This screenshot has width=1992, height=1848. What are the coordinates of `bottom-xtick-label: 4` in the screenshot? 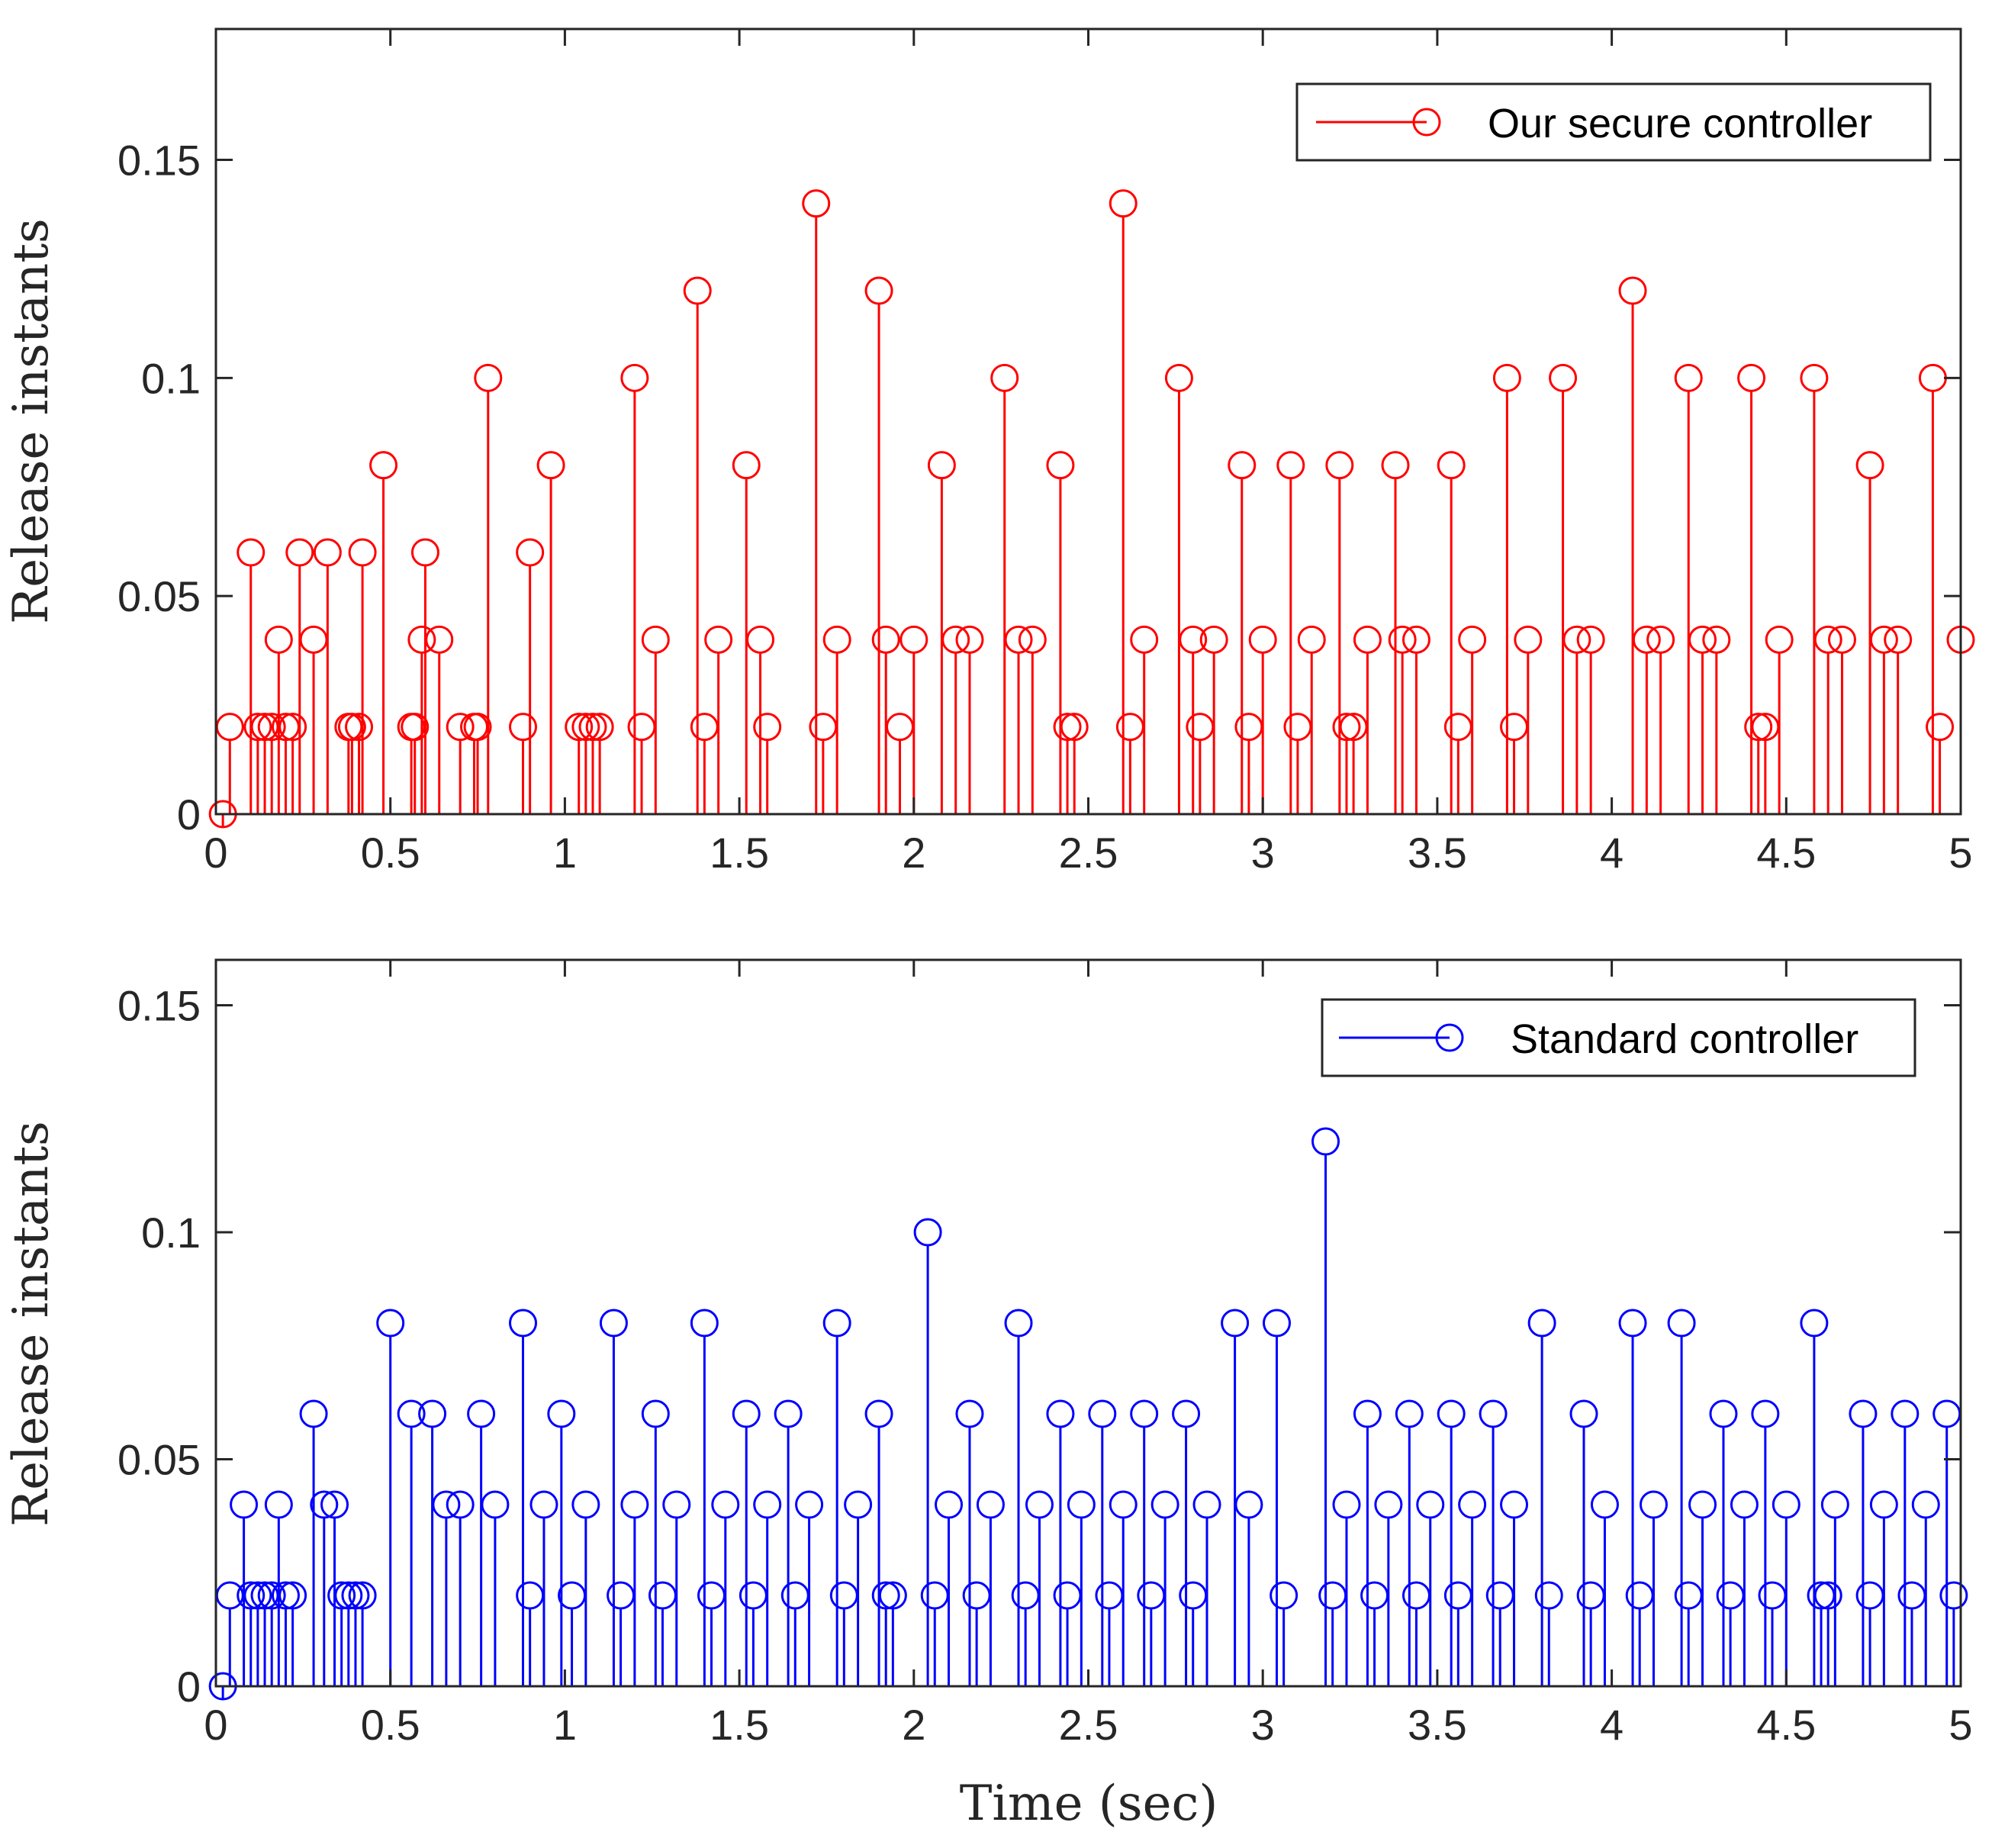 It's located at (1612, 1725).